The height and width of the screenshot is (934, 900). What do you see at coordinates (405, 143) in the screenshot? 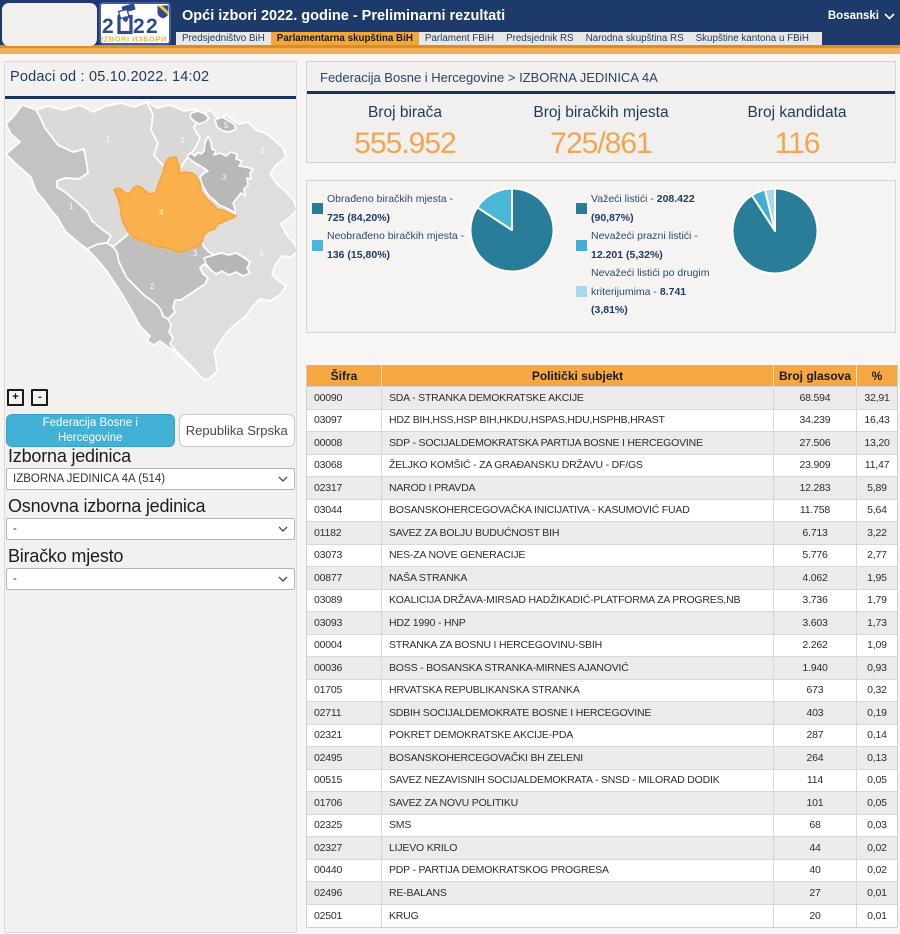
I see `stat-value: 555.952` at bounding box center [405, 143].